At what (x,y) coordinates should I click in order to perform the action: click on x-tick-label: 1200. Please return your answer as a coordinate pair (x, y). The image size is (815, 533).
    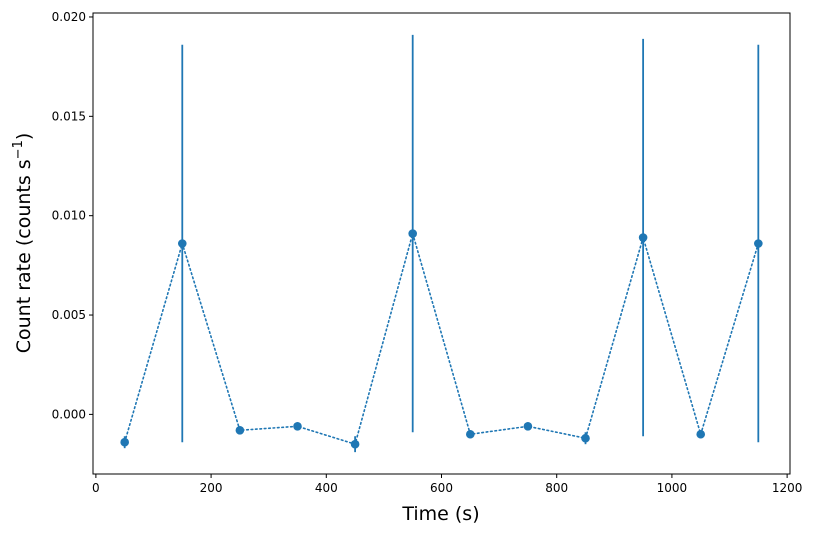
    Looking at the image, I should click on (787, 488).